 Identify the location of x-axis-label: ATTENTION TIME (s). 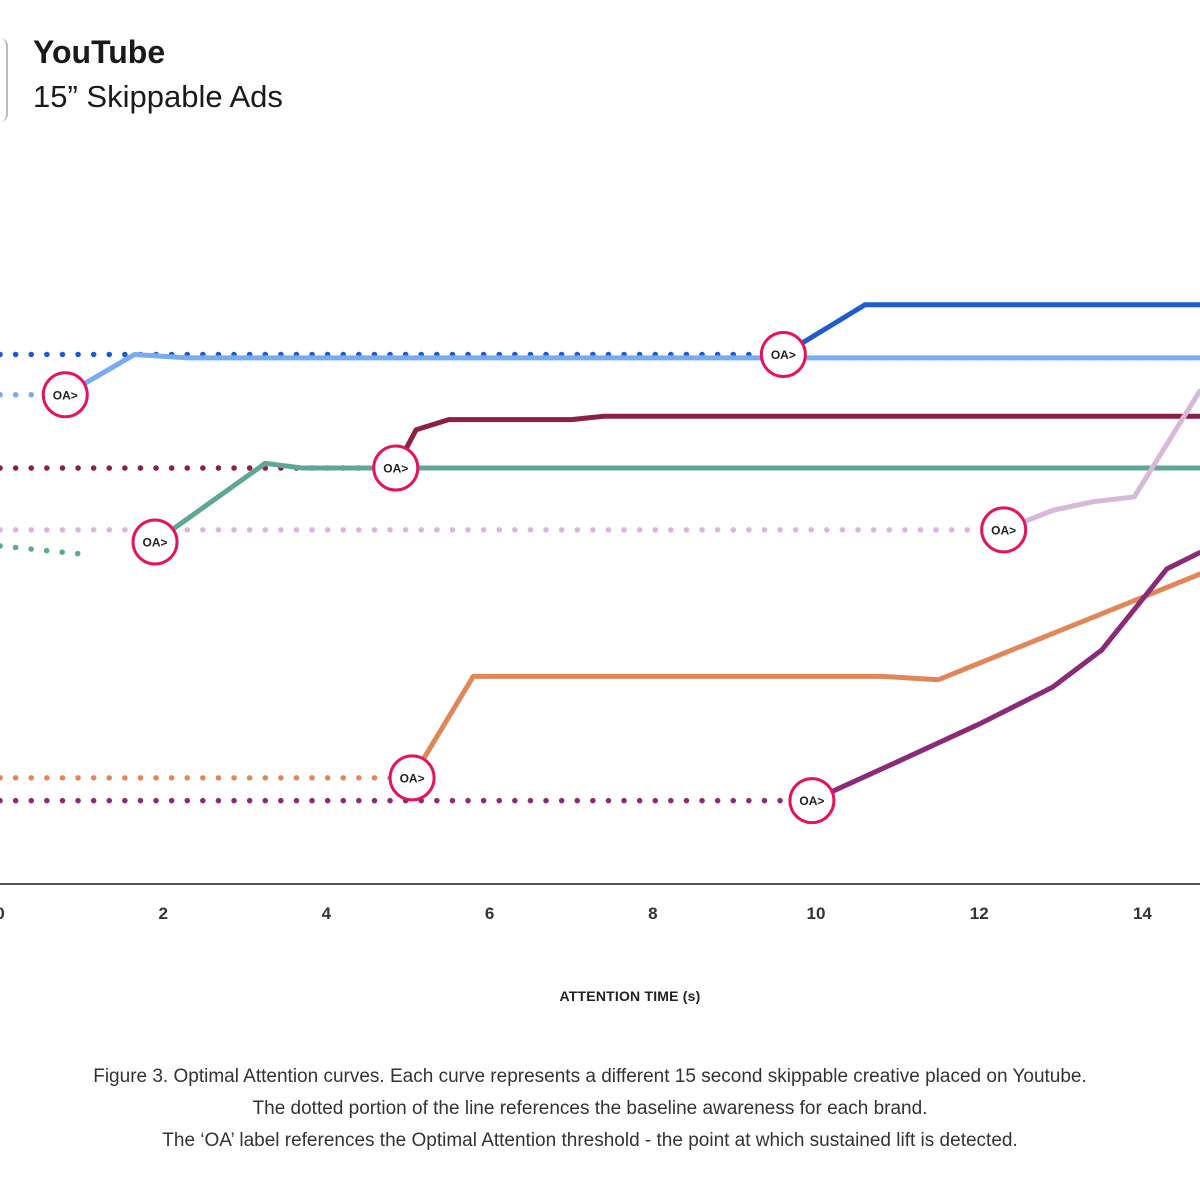
(630, 996).